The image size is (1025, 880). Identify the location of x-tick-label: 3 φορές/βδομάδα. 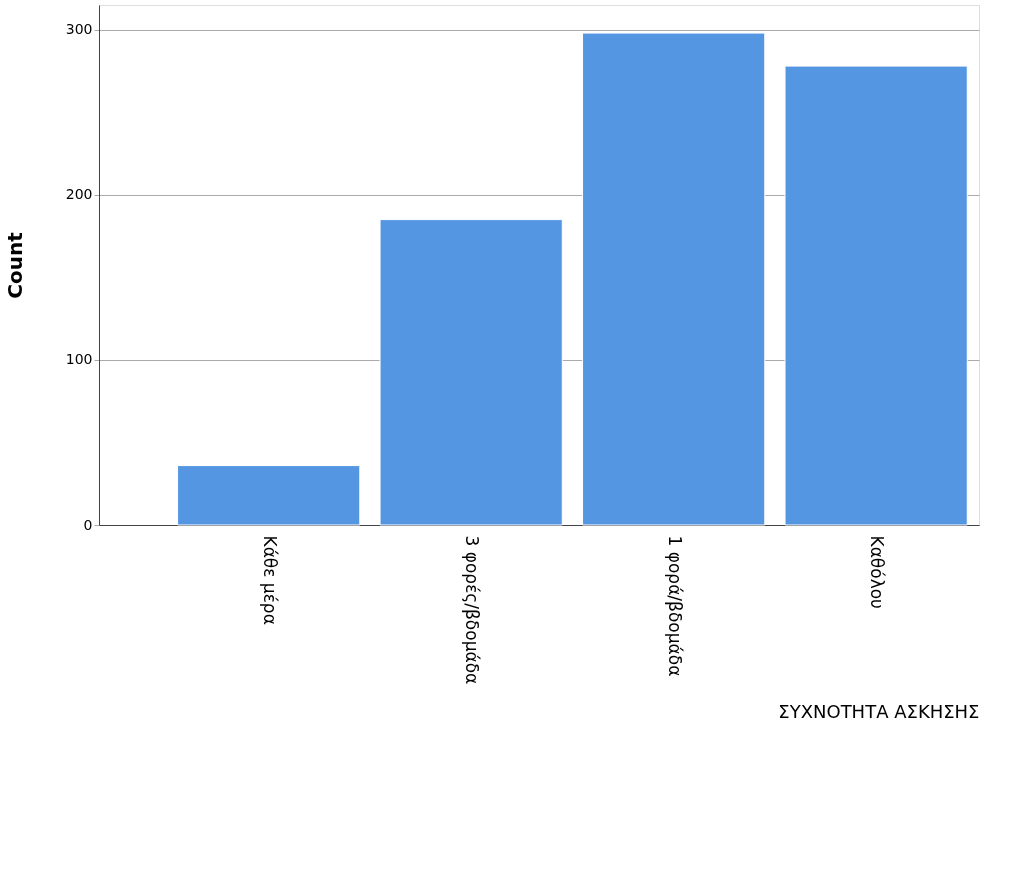
(472, 610).